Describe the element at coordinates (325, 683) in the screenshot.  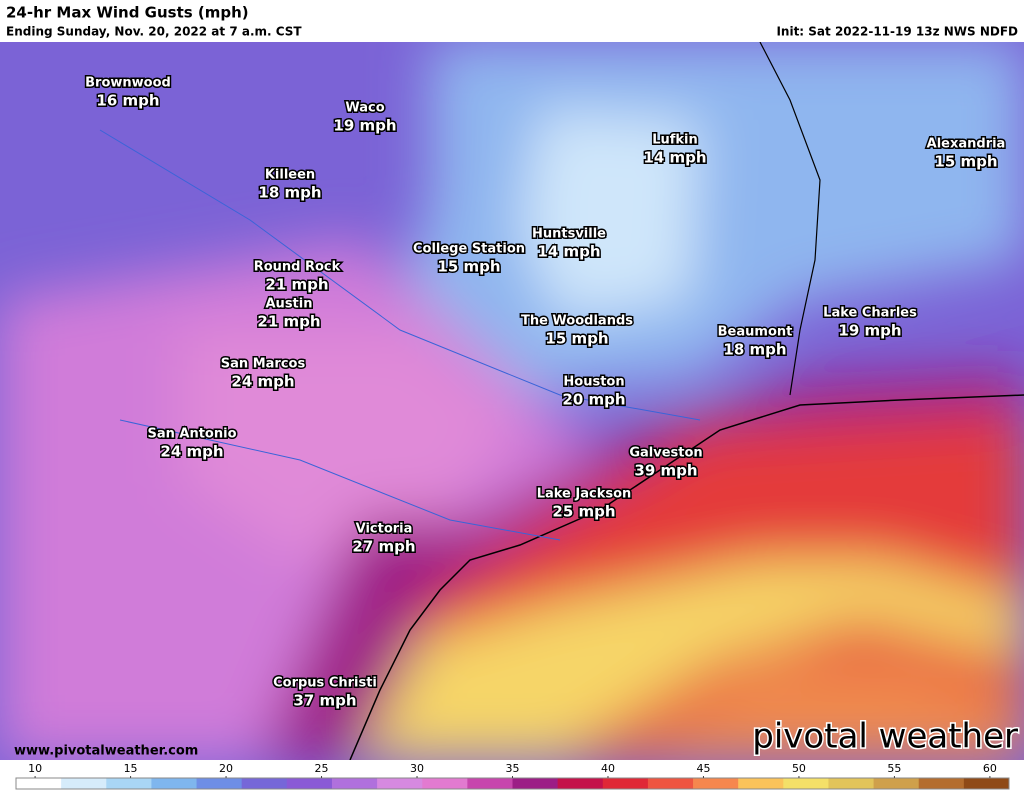
I see `city-name: Corpus Christi` at that location.